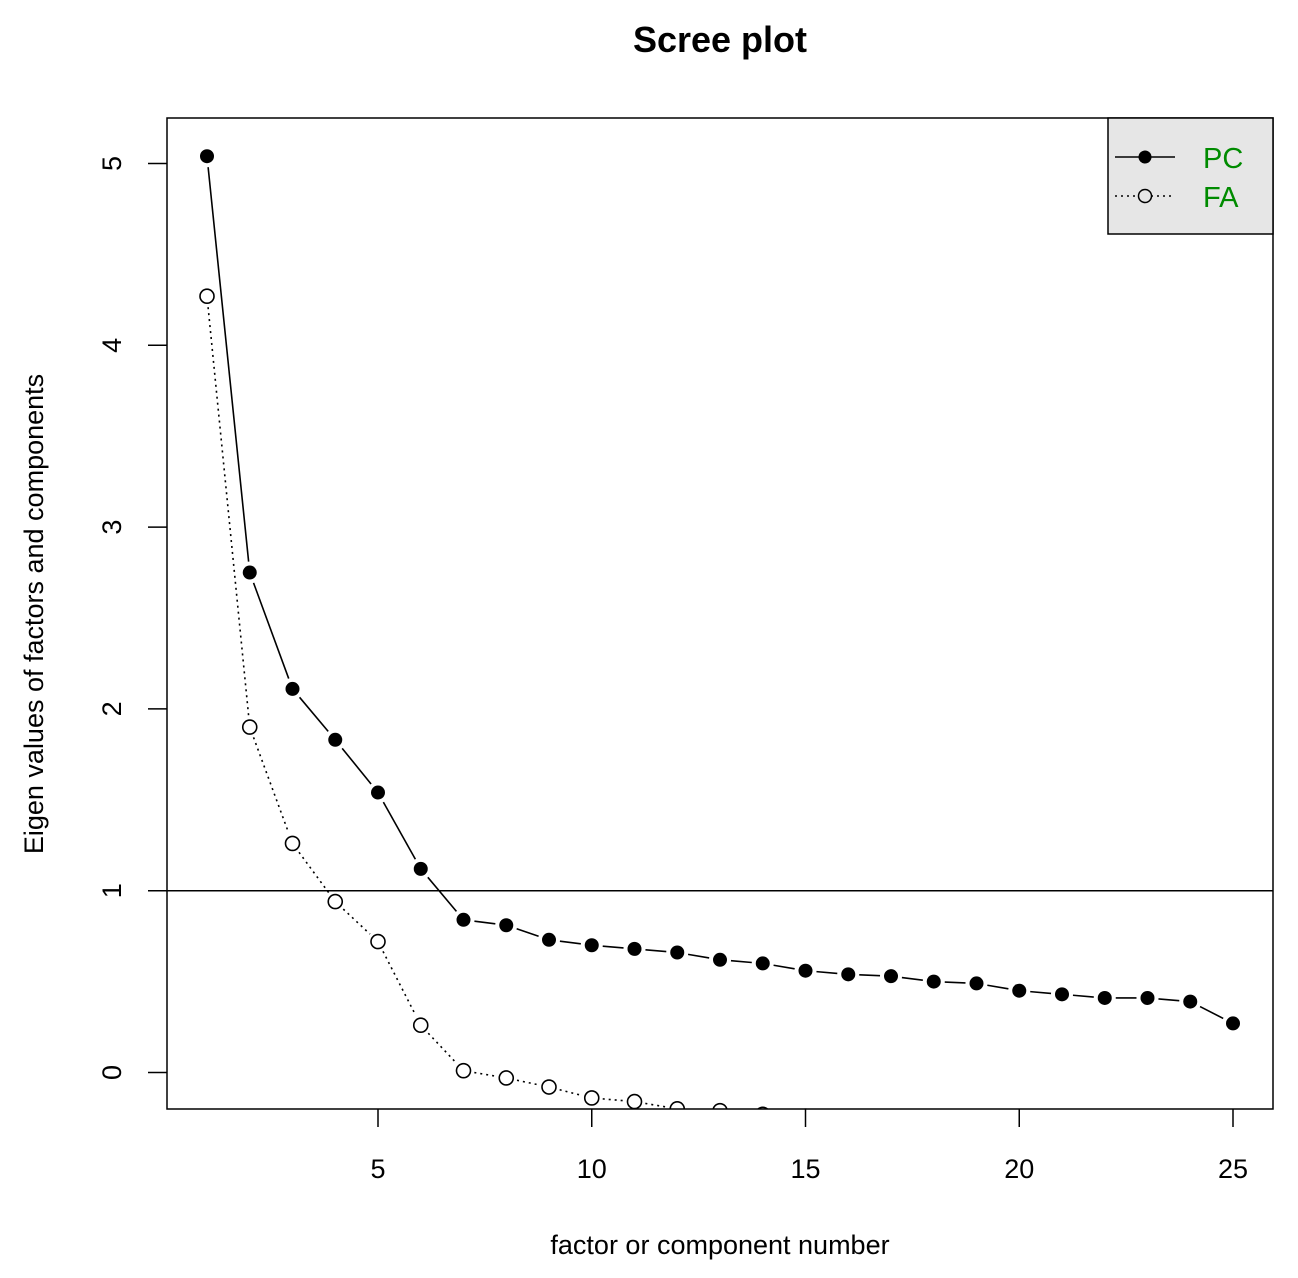 The height and width of the screenshot is (1278, 1298). I want to click on x-tick-label: 25, so click(1233, 1169).